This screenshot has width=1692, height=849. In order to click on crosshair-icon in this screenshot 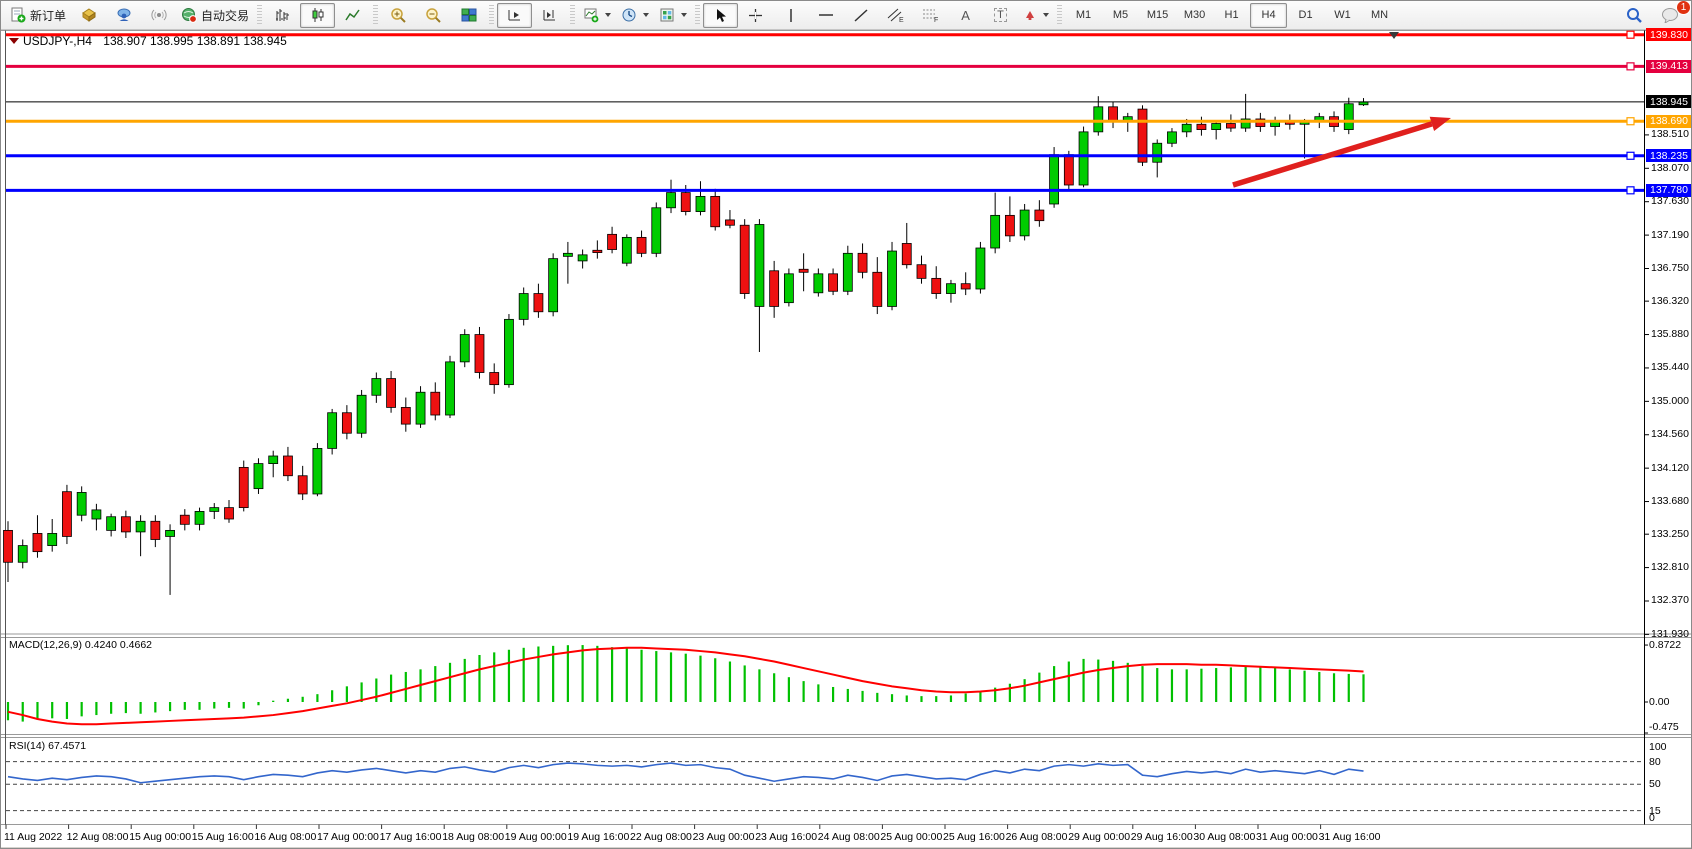, I will do `click(756, 15)`.